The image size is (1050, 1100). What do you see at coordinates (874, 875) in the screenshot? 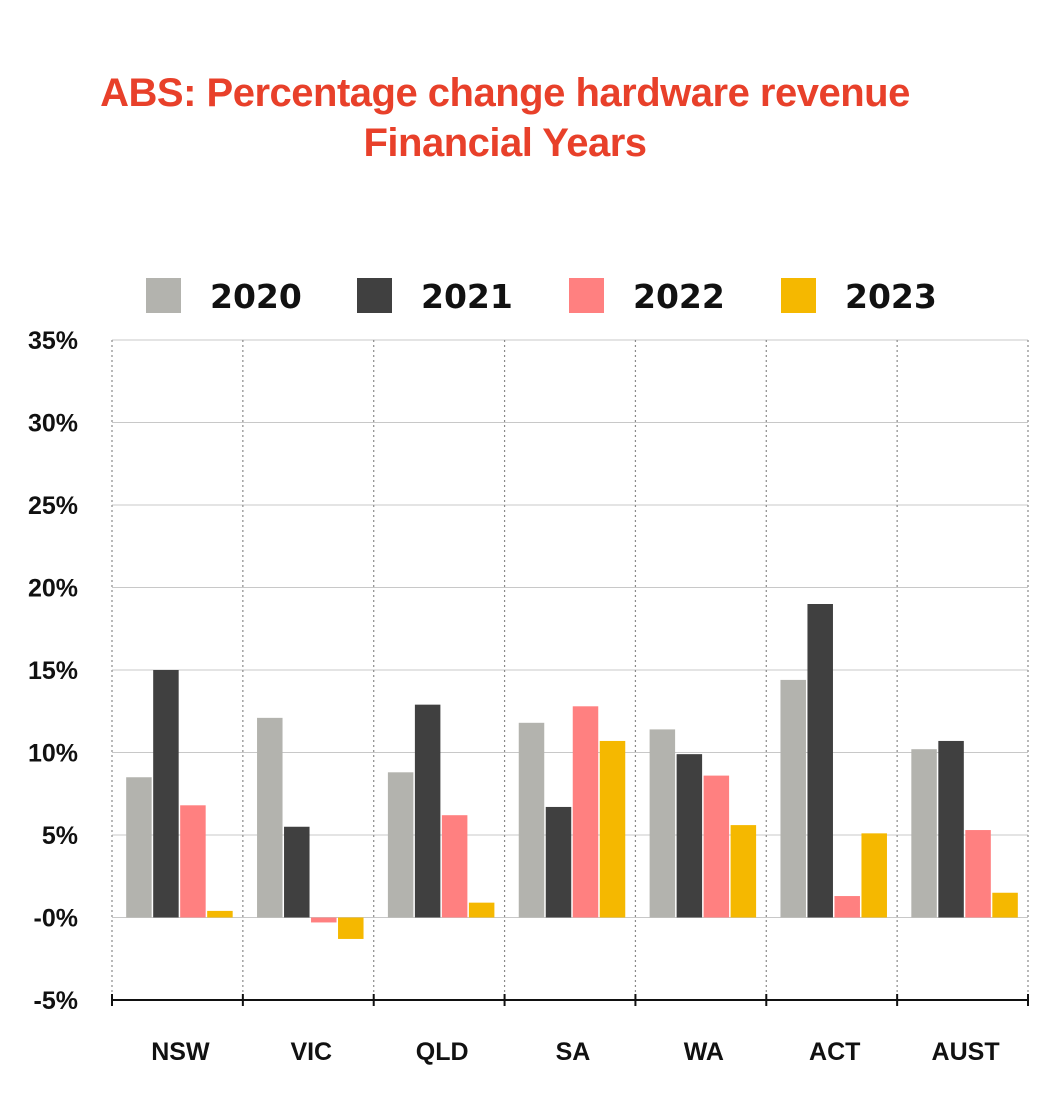
I see `bar-act-2023` at bounding box center [874, 875].